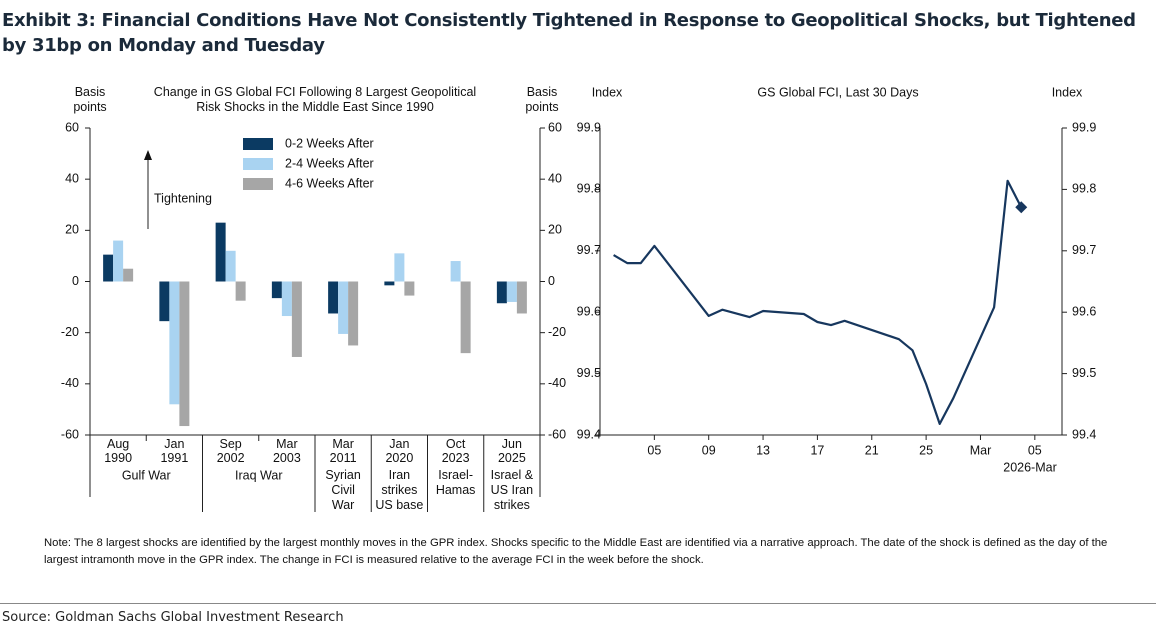 This screenshot has height=631, width=1158. Describe the element at coordinates (589, 127) in the screenshot. I see `y-tick-label: 99.9` at that location.